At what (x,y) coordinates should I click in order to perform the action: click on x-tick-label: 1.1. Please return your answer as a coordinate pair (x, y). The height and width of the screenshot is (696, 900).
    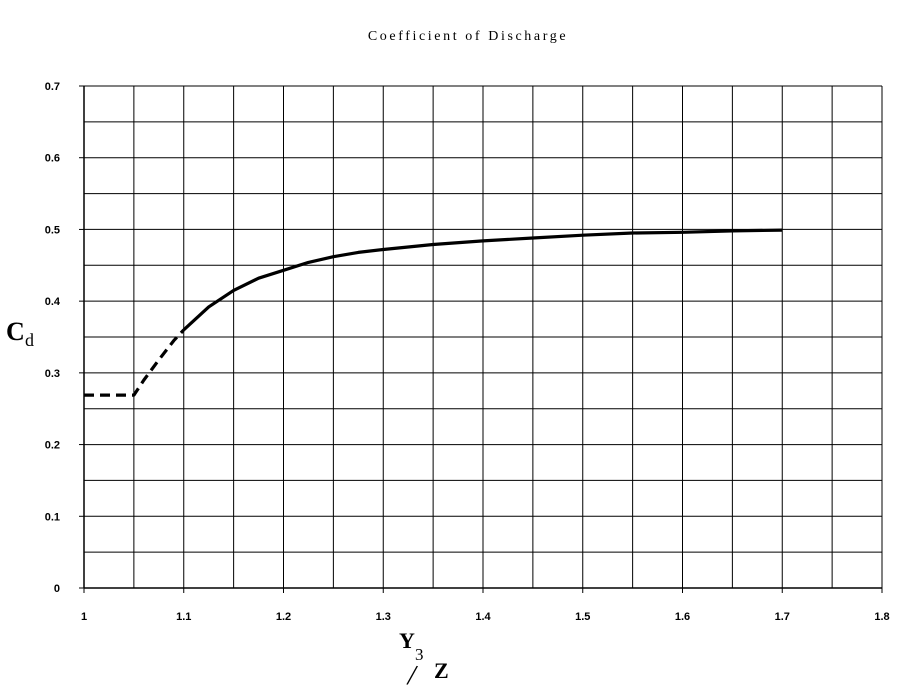
    Looking at the image, I should click on (183, 617).